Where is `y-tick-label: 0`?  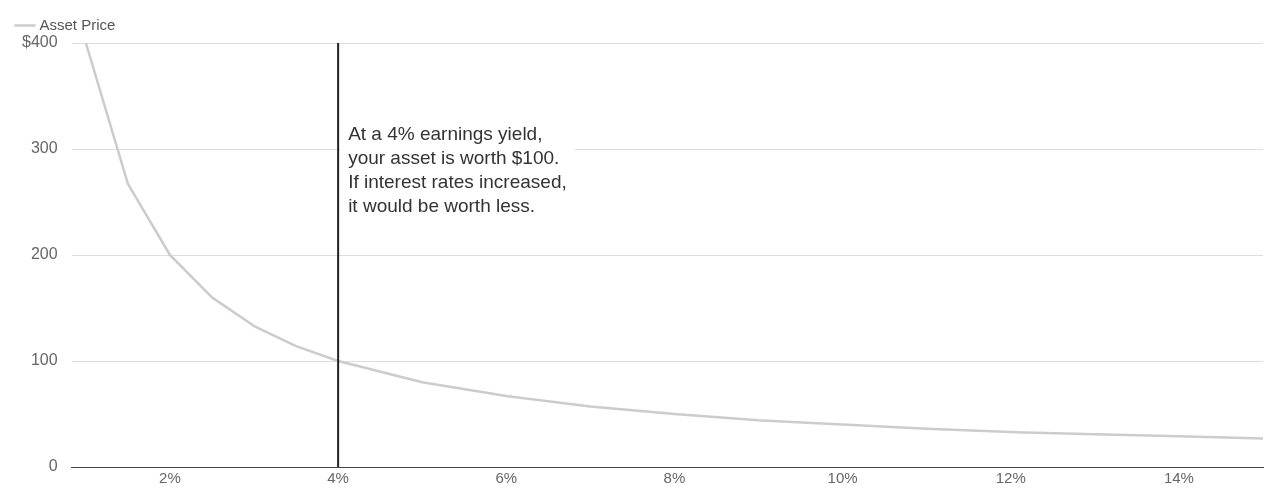 y-tick-label: 0 is located at coordinates (53, 466).